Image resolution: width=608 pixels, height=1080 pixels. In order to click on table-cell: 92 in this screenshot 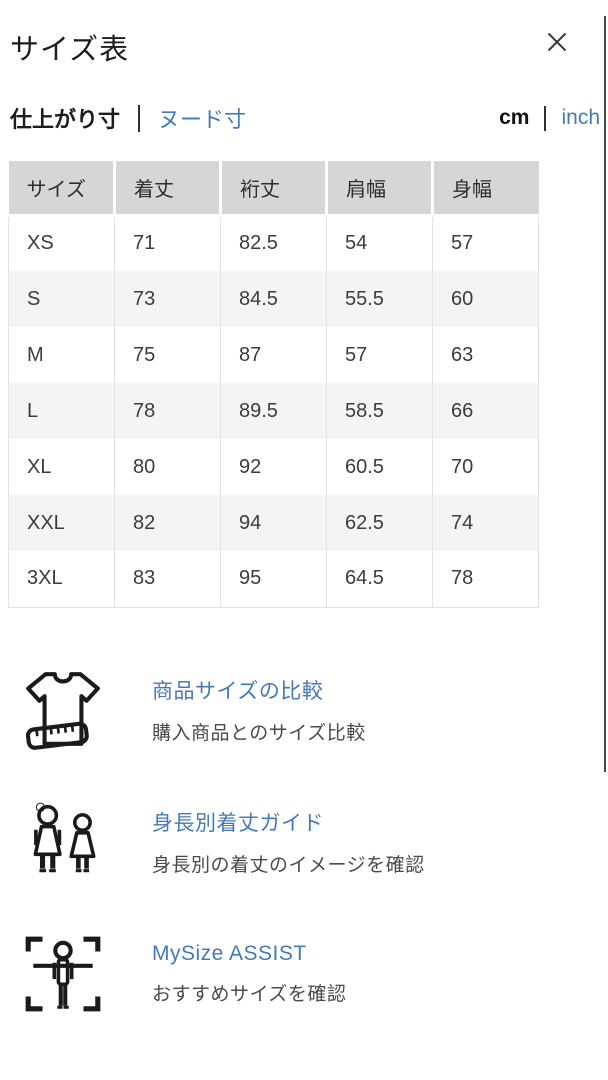, I will do `click(273, 467)`.